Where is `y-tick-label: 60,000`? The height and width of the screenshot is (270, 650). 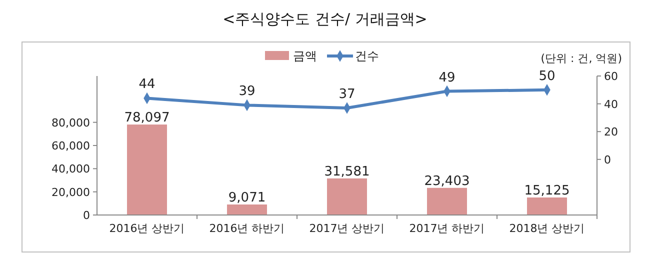
y-tick-label: 60,000 is located at coordinates (71, 146).